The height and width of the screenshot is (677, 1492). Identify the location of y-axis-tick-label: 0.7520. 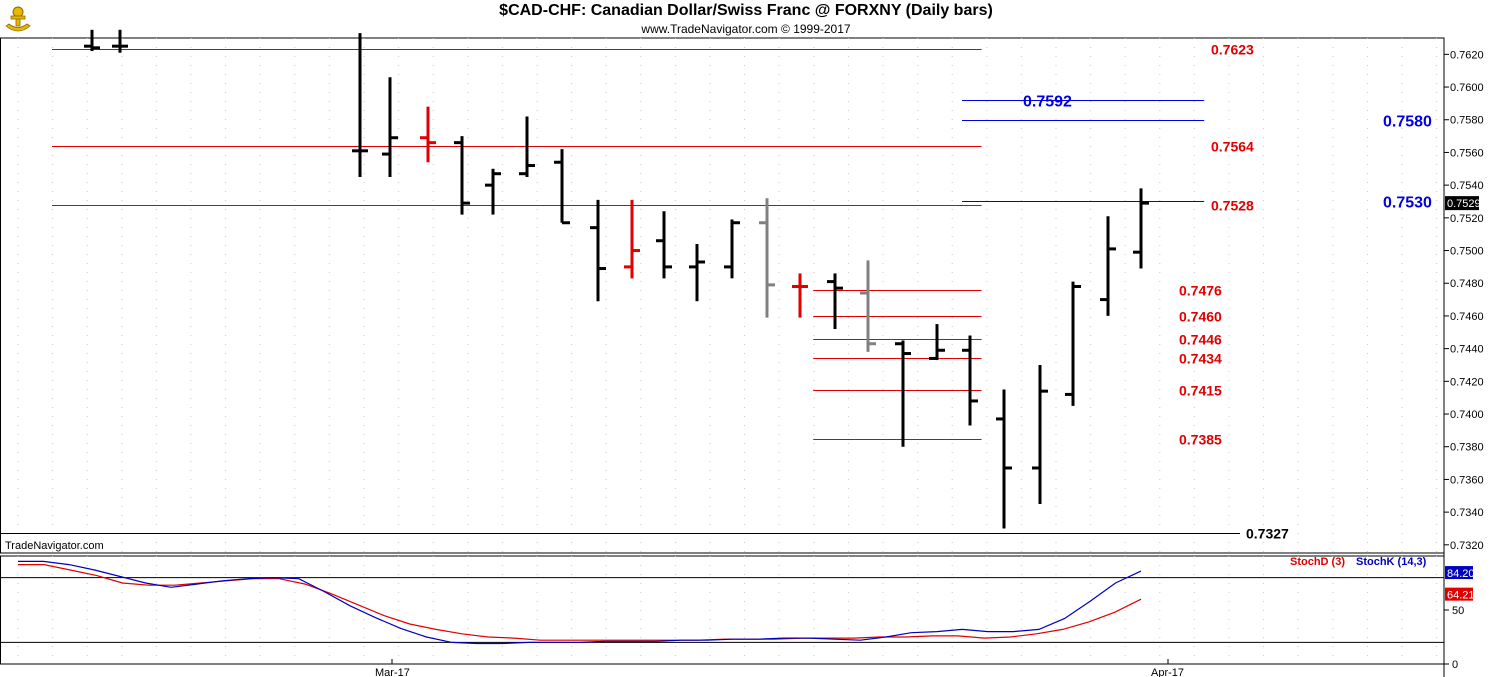
(1467, 219).